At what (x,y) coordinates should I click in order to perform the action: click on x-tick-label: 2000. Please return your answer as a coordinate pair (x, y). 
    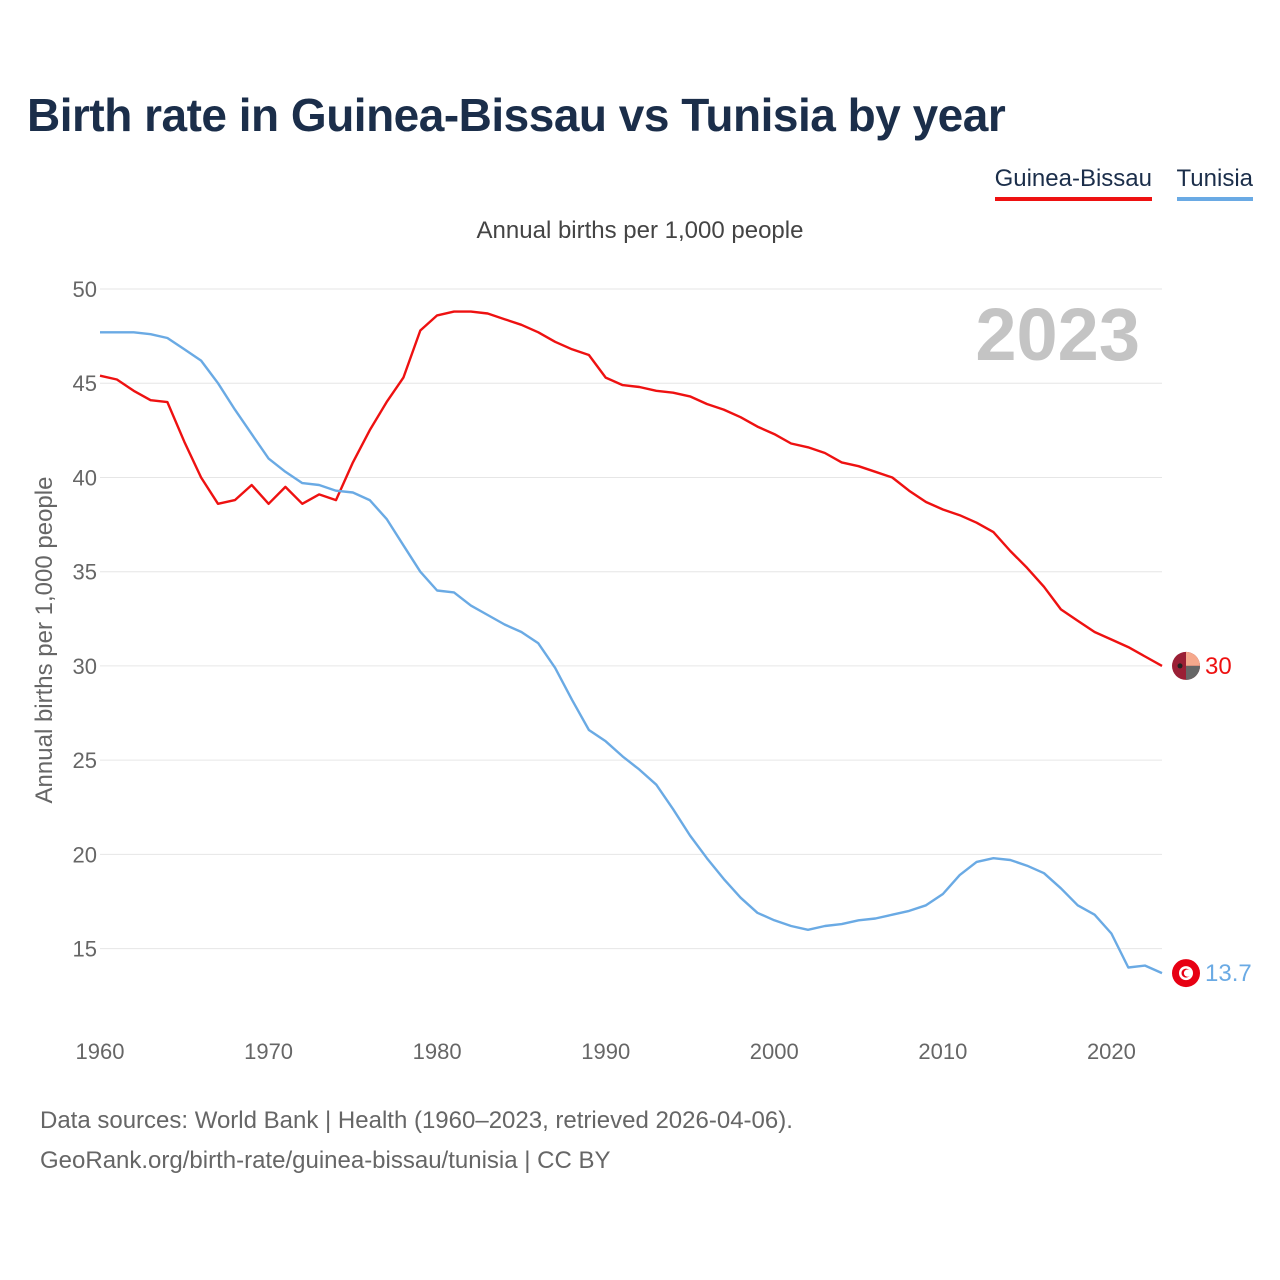
    Looking at the image, I should click on (774, 1051).